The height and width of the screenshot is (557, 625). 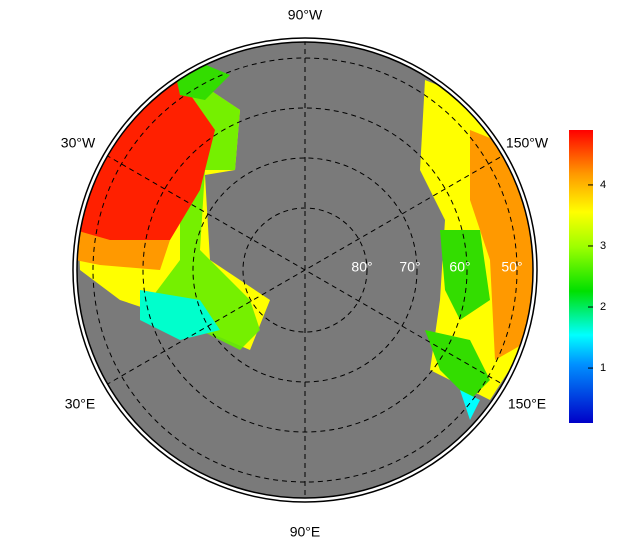 What do you see at coordinates (361, 267) in the screenshot?
I see `lat-label: 80°` at bounding box center [361, 267].